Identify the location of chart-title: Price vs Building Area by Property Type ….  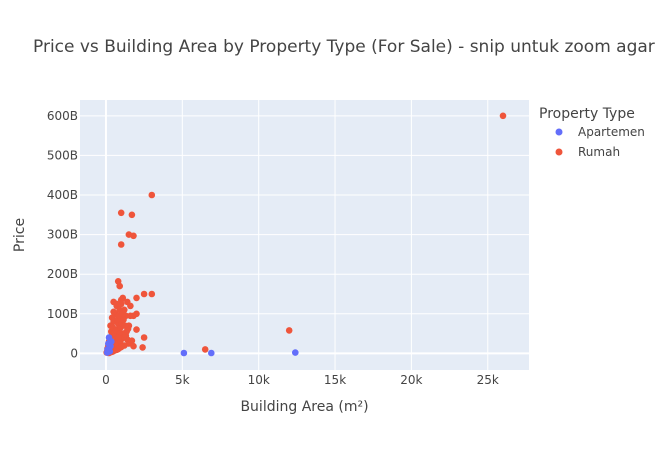
(344, 47).